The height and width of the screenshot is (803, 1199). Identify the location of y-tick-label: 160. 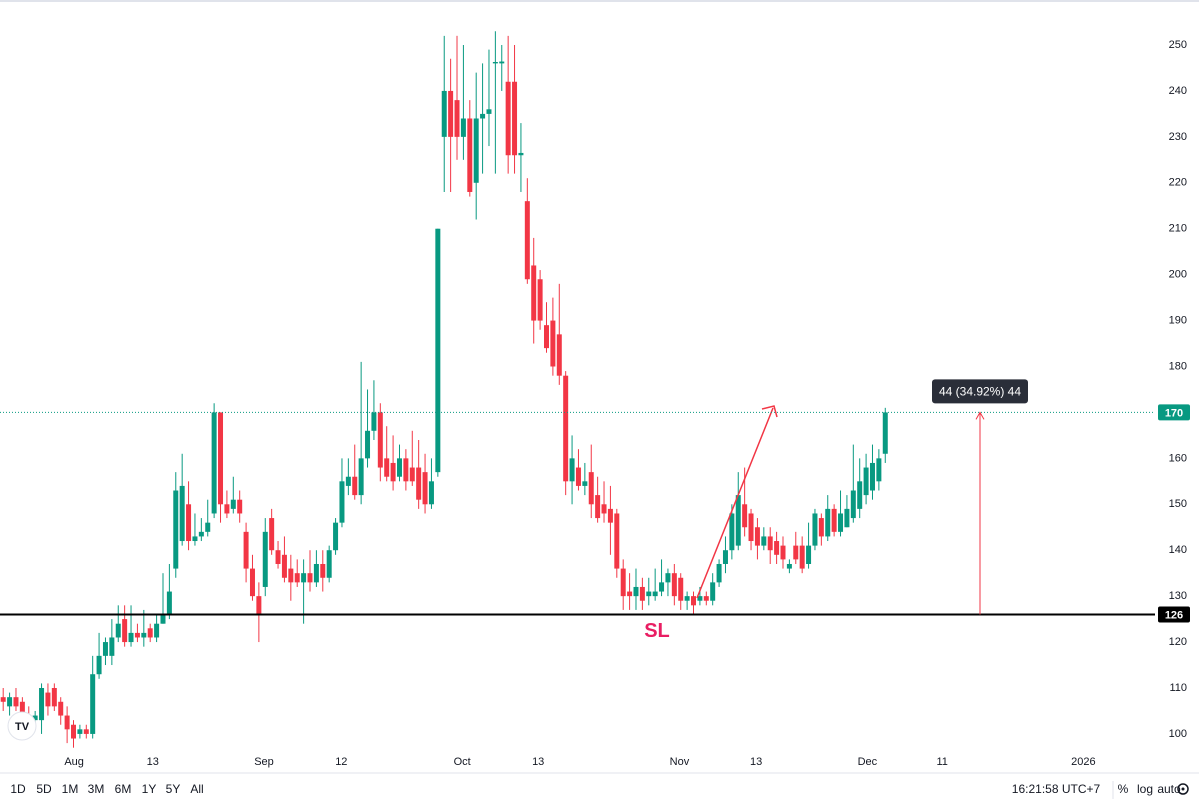
(1178, 458).